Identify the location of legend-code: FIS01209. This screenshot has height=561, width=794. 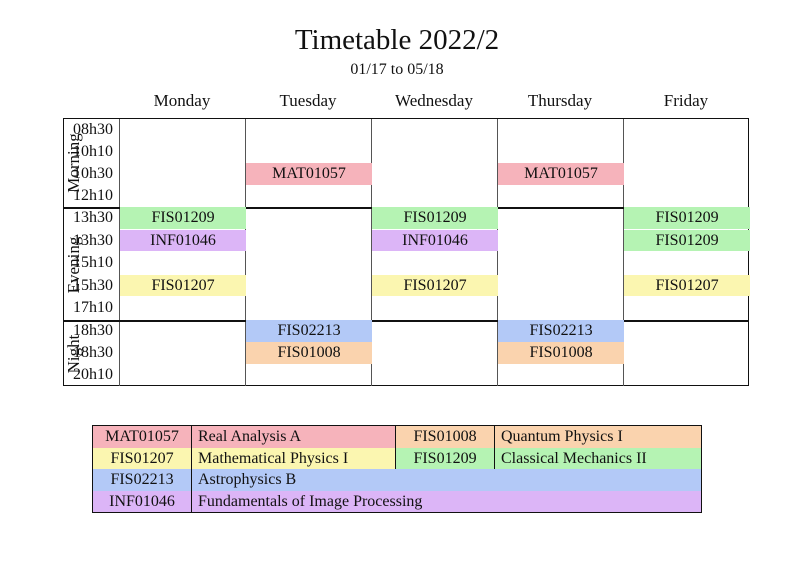
(445, 458).